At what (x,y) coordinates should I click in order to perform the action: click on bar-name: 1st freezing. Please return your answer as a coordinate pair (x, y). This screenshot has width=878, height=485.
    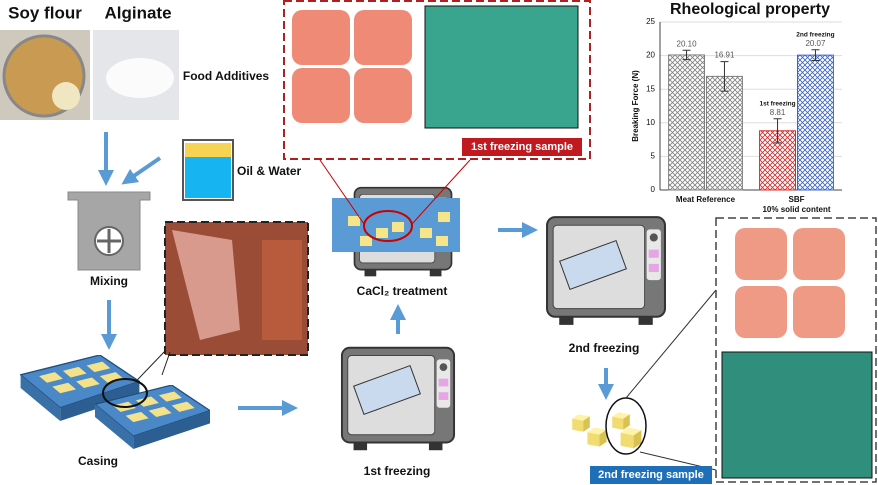
    Looking at the image, I should click on (777, 103).